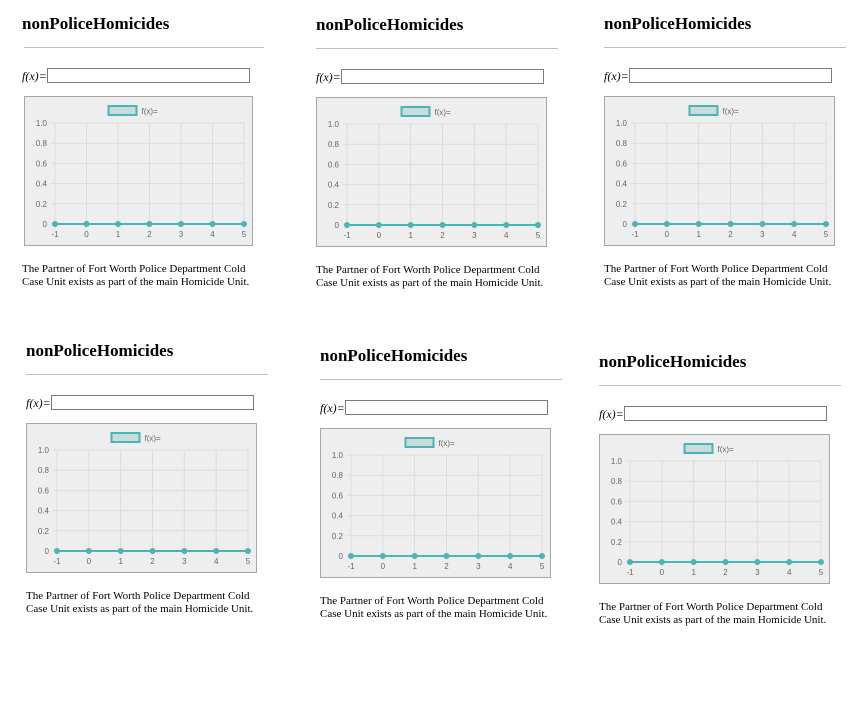 Image resolution: width=852 pixels, height=711 pixels. What do you see at coordinates (347, 235) in the screenshot?
I see `x-tick-label: -1` at bounding box center [347, 235].